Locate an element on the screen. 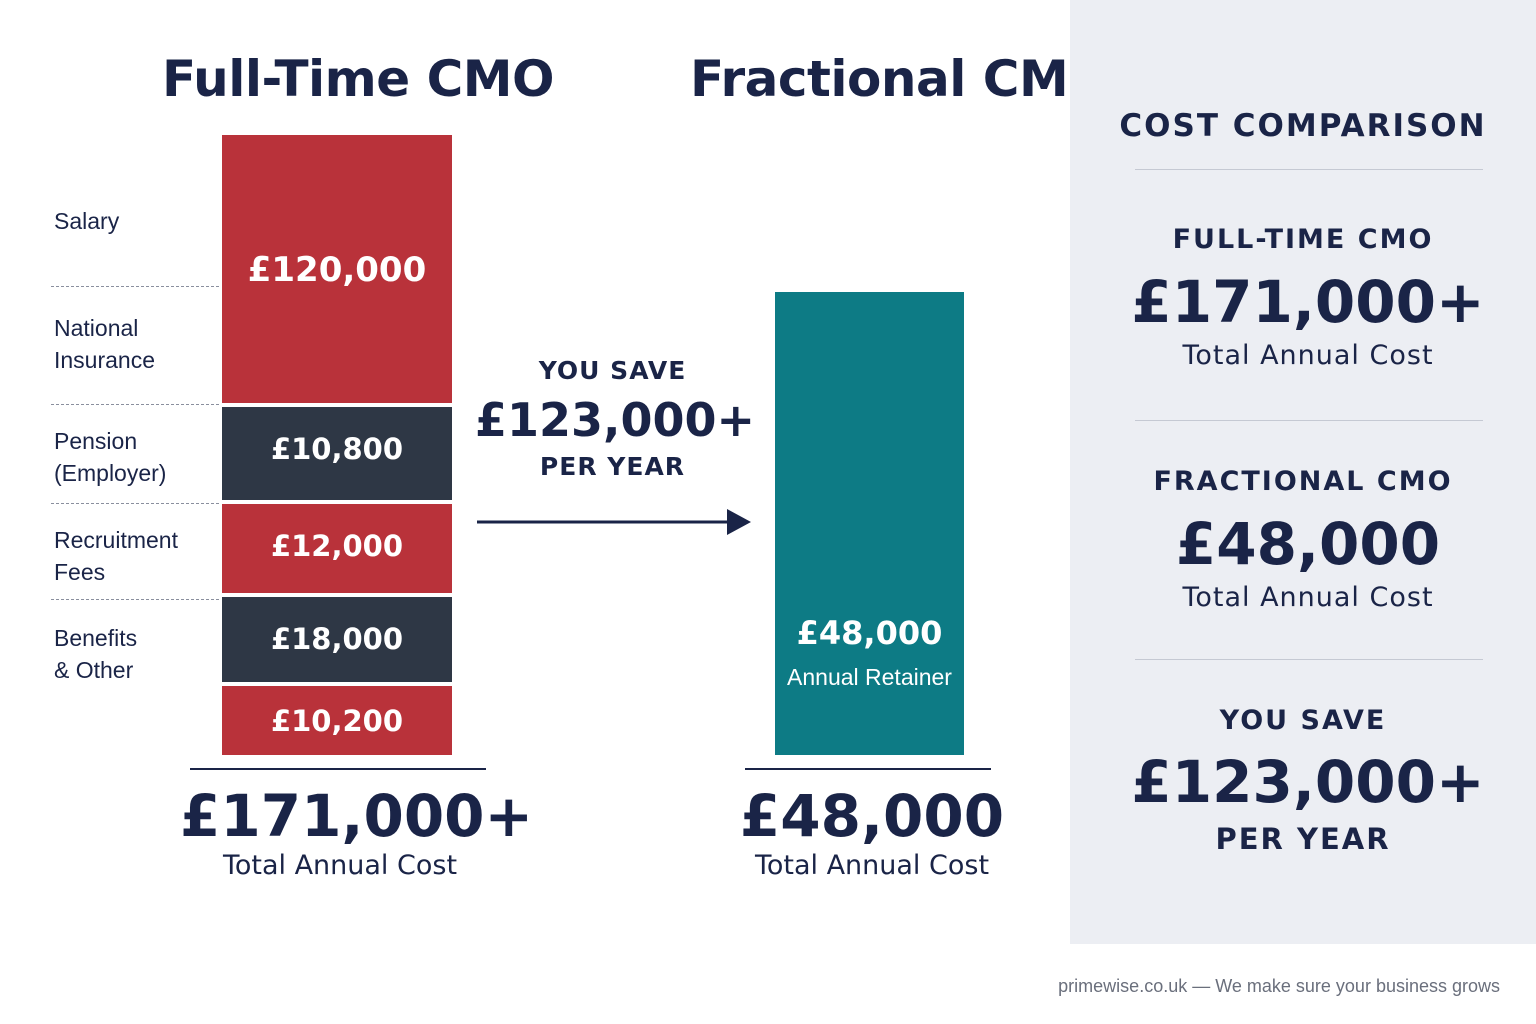 The height and width of the screenshot is (1024, 1536). full-time-baseline is located at coordinates (338, 769).